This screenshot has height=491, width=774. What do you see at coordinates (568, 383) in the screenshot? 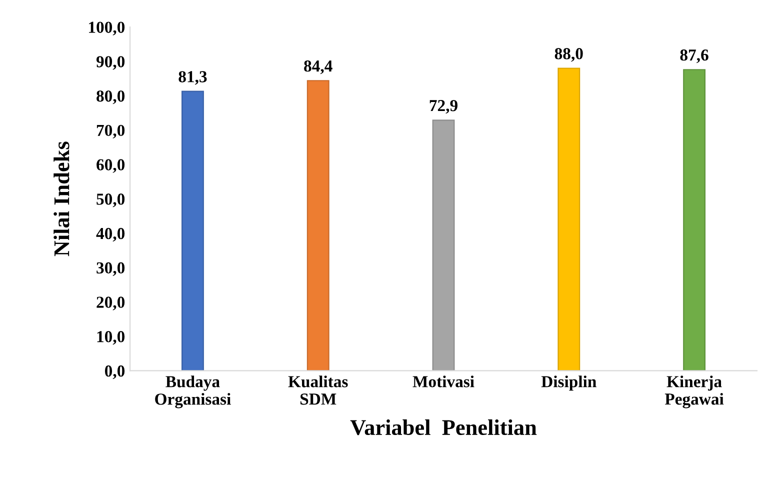
I see `x-tick-label: Disiplin` at bounding box center [568, 383].